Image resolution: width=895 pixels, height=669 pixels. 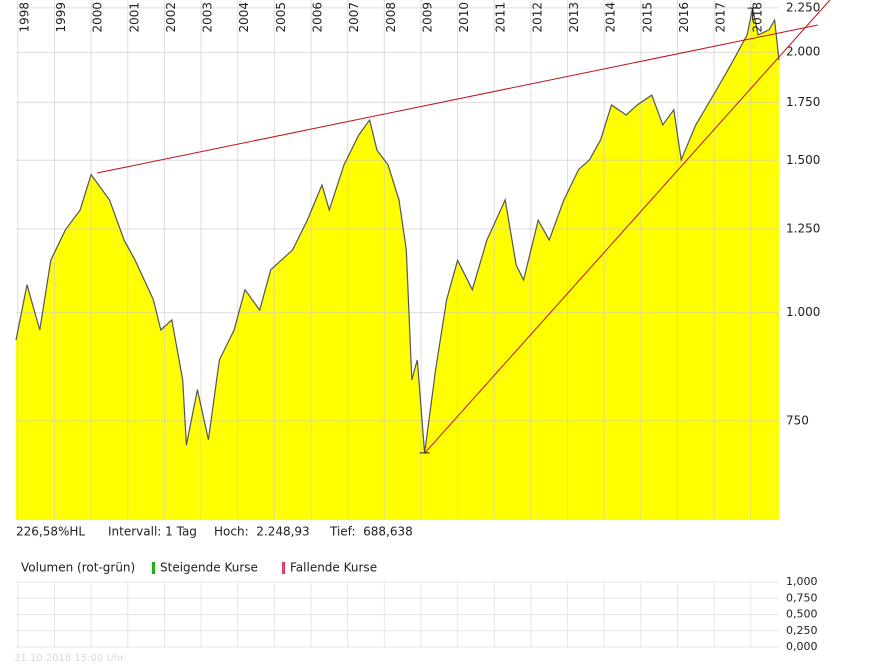 I want to click on x-tick-label: 2015, so click(x=647, y=17).